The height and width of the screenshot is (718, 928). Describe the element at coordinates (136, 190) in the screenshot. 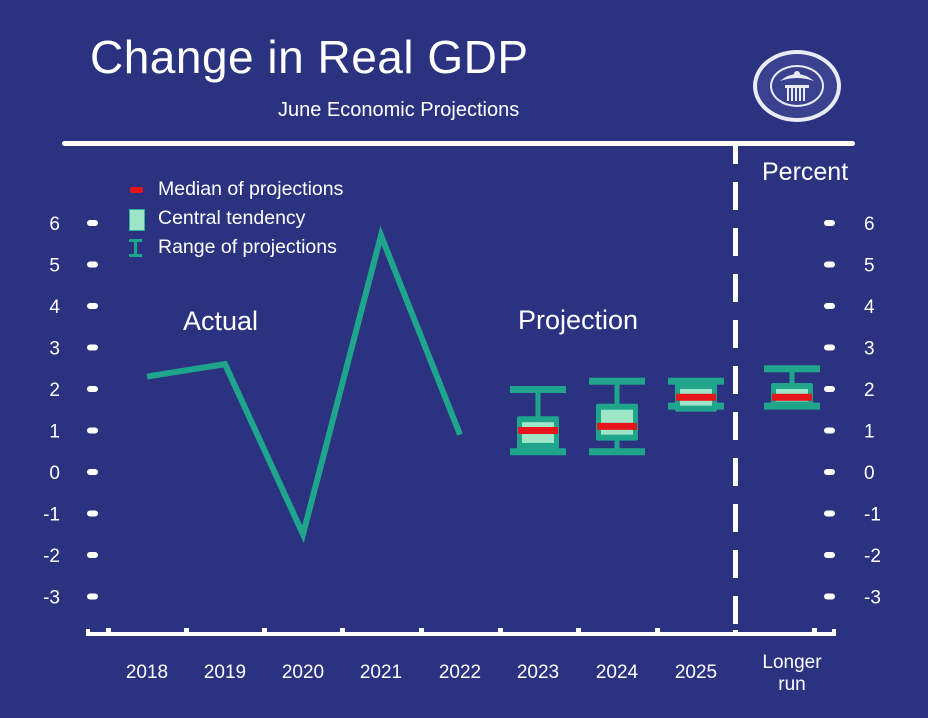

I see `median-swatch-icon` at that location.